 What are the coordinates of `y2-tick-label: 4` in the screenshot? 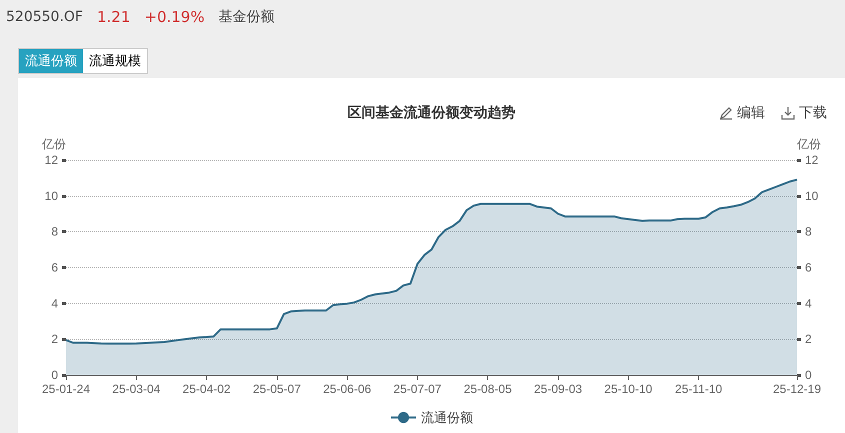 It's located at (808, 303).